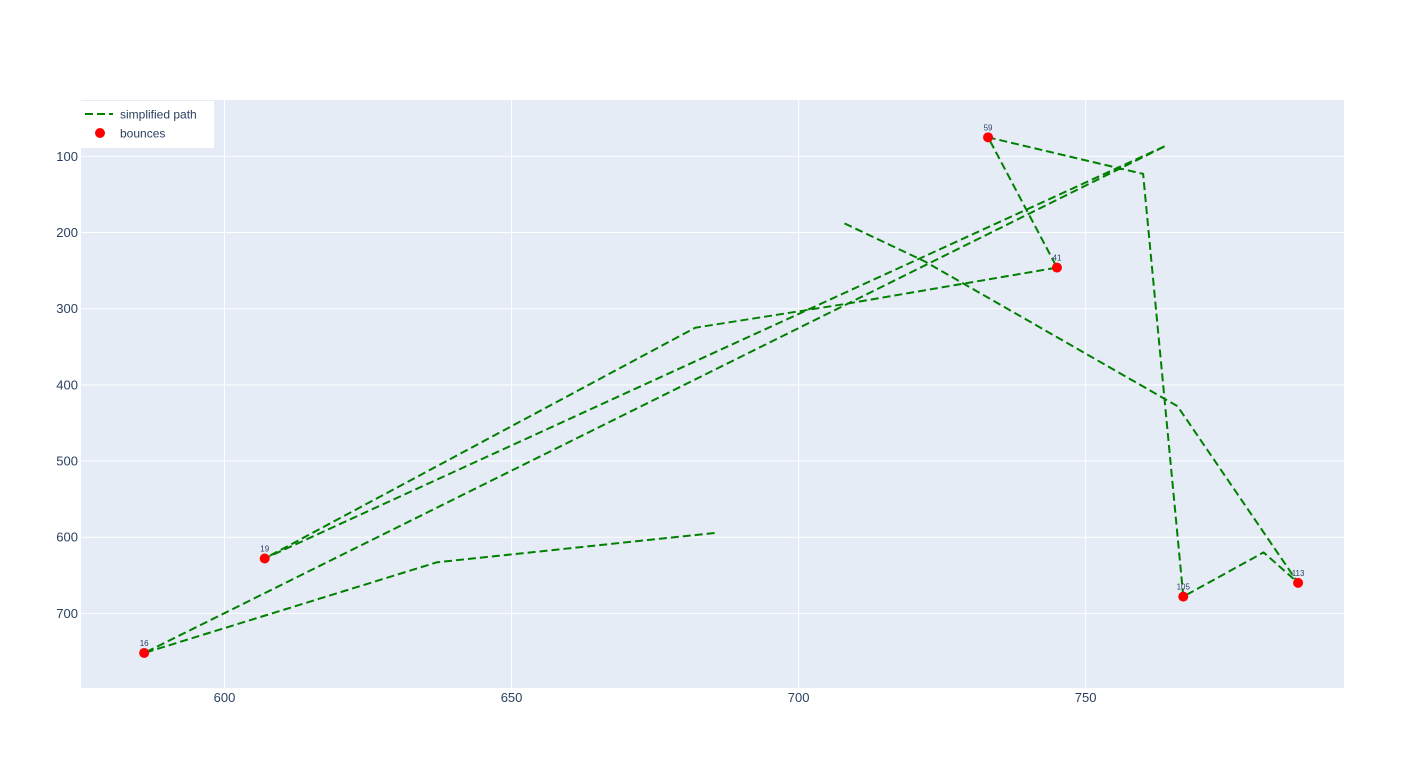 The image size is (1424, 769). I want to click on legend-bounces-swatch, so click(100, 133).